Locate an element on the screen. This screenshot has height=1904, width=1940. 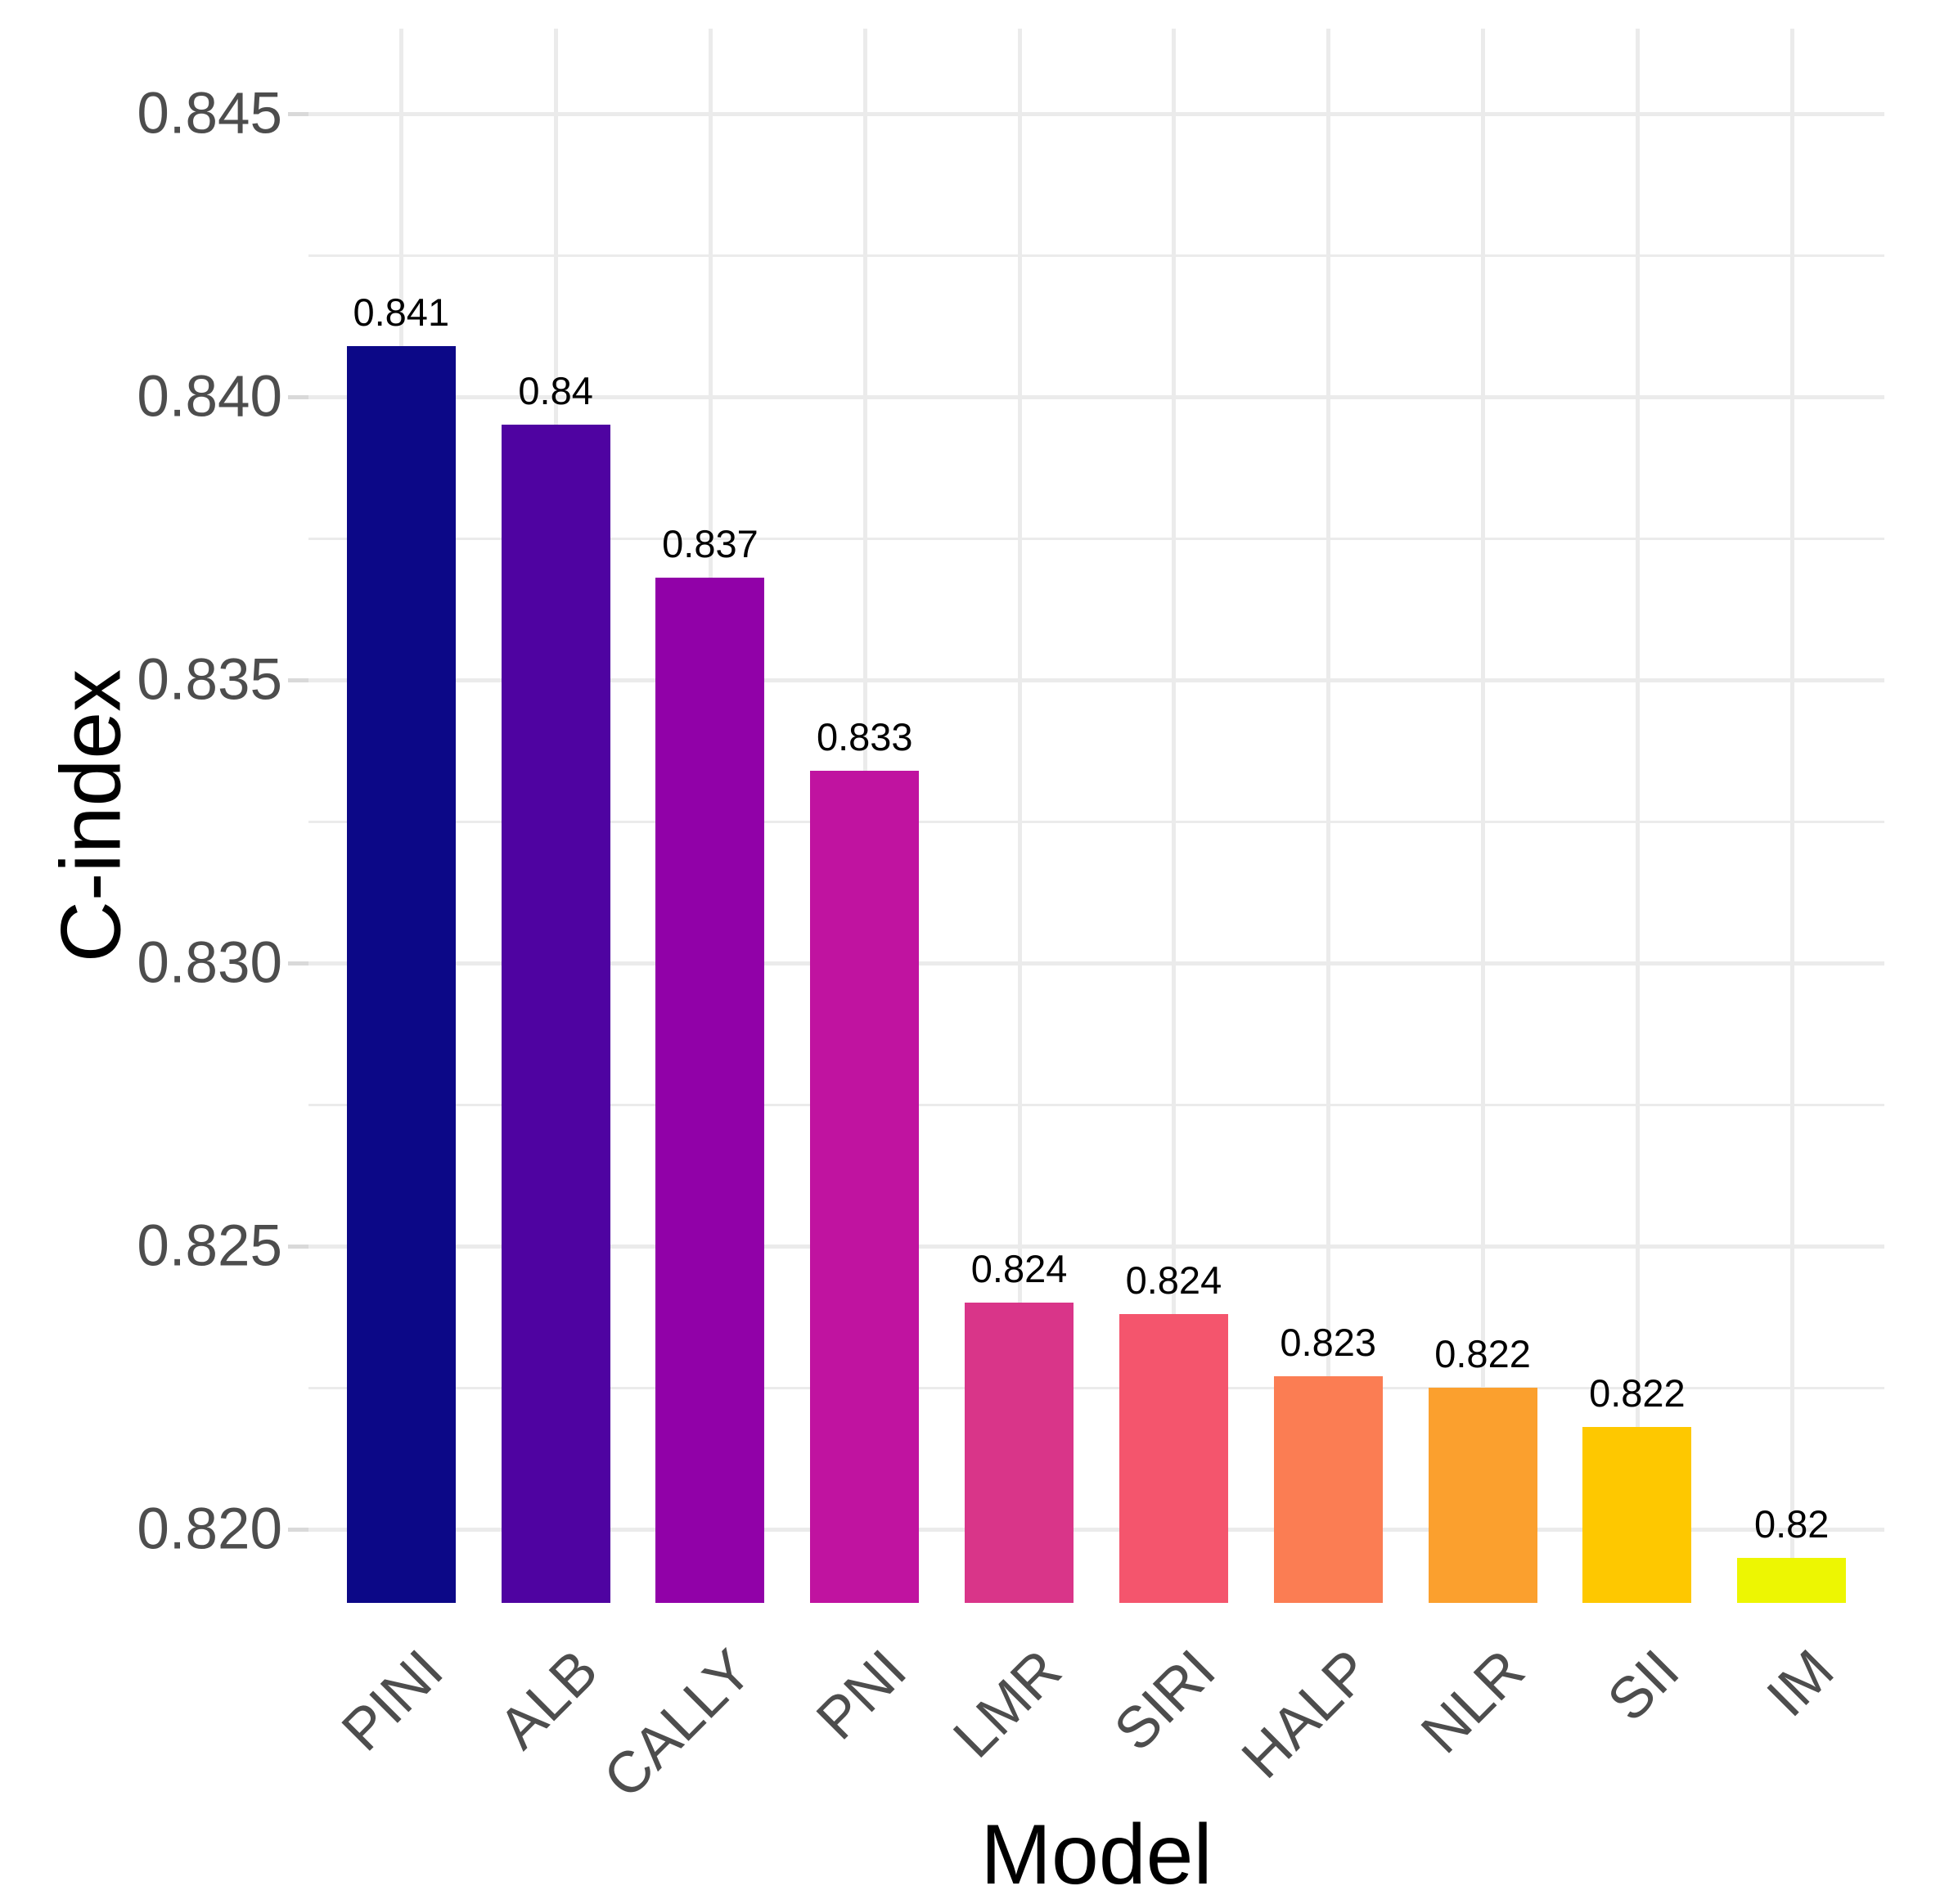
x-tick-label: PINI is located at coordinates (393, 1701).